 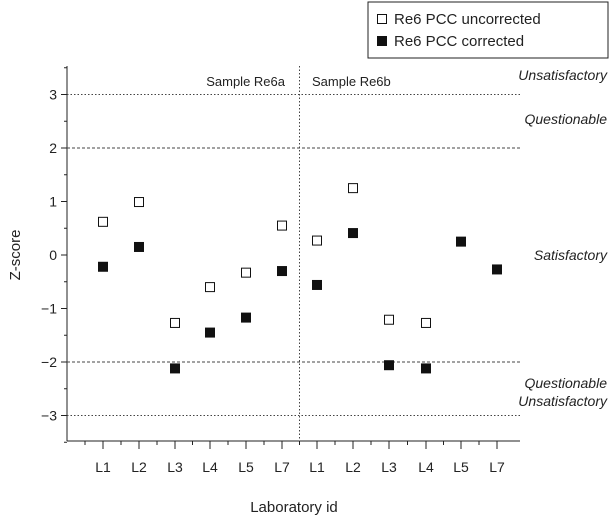 What do you see at coordinates (53, 202) in the screenshot?
I see `y-tick-label: 1` at bounding box center [53, 202].